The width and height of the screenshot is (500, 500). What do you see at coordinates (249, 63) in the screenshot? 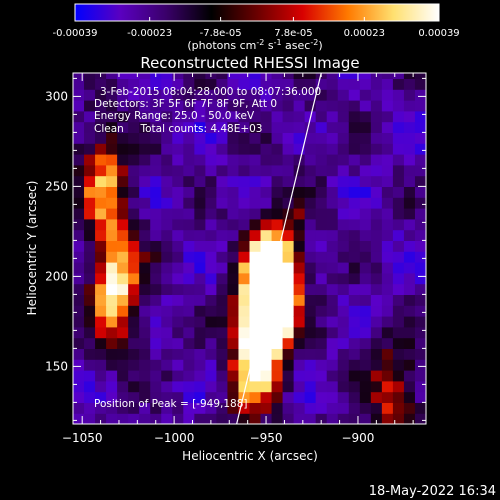
I see `chart-title: Reconstructed RHESSI Image` at bounding box center [249, 63].